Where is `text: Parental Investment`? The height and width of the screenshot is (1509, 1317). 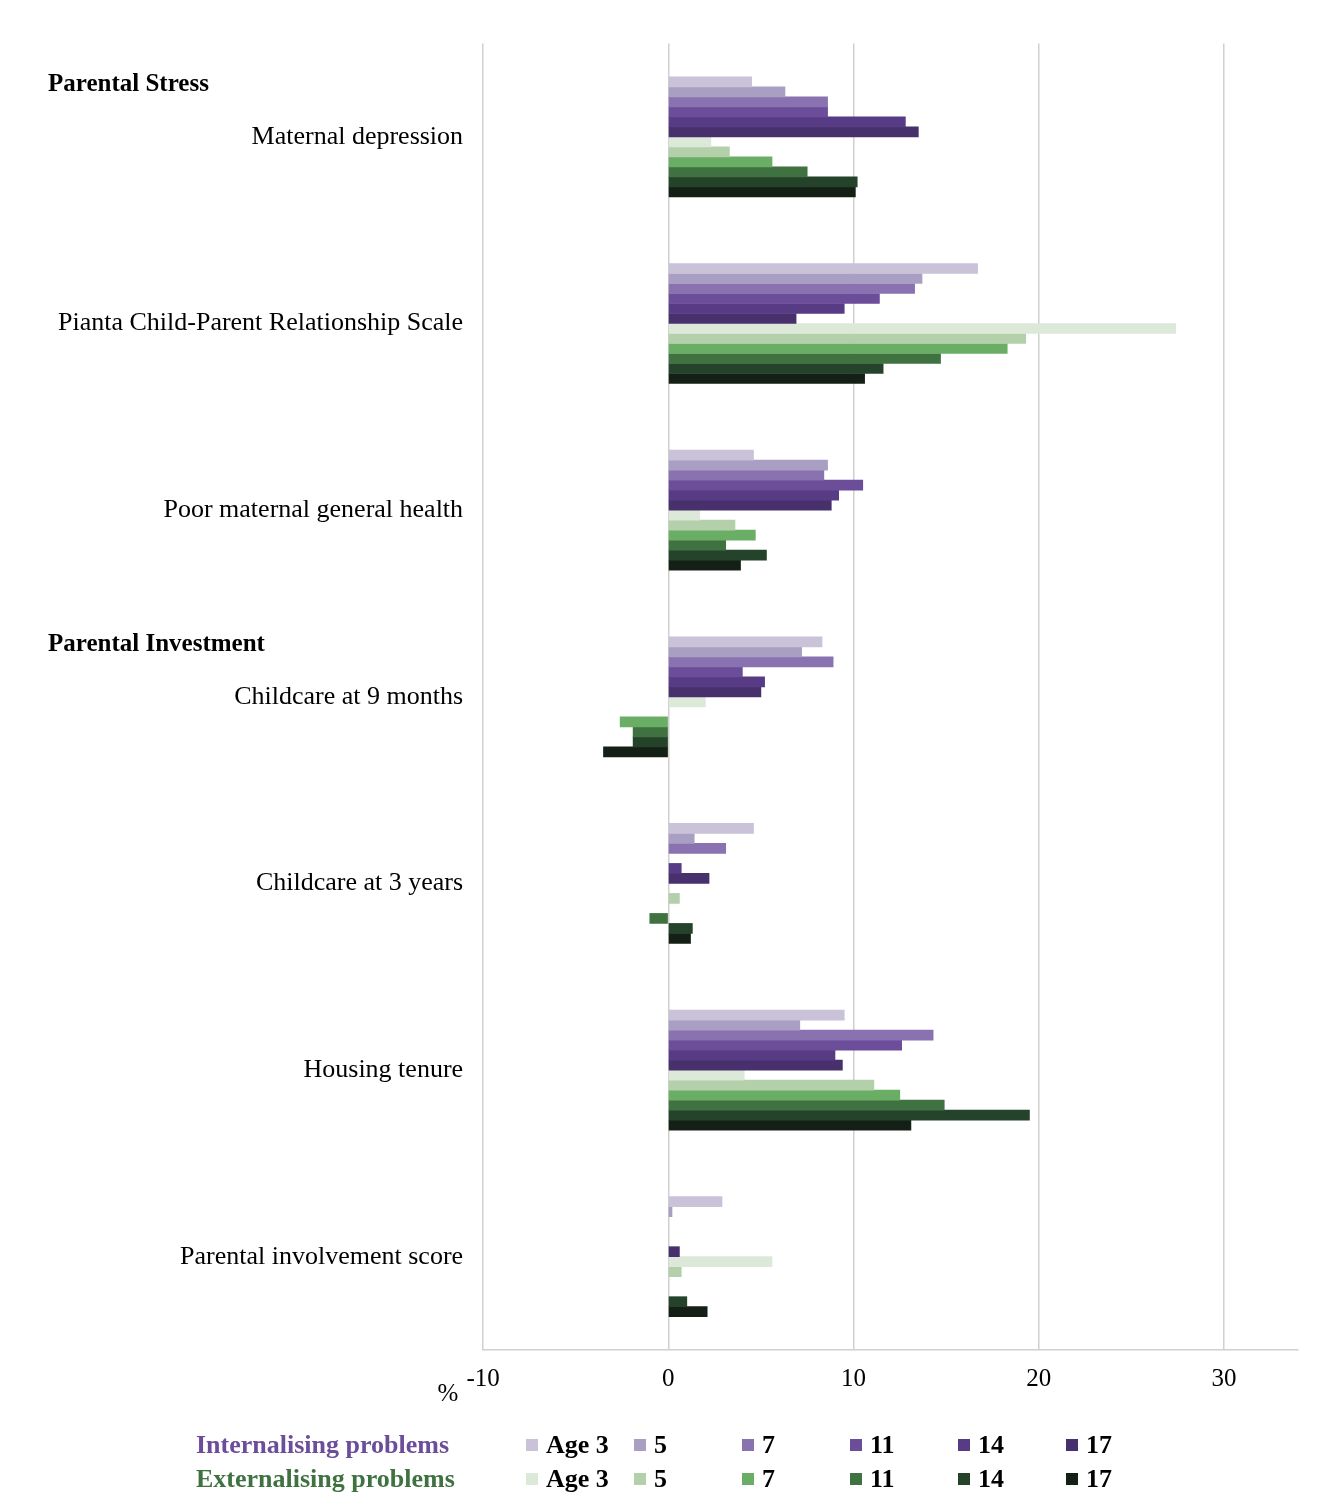 text: Parental Investment is located at coordinates (157, 643).